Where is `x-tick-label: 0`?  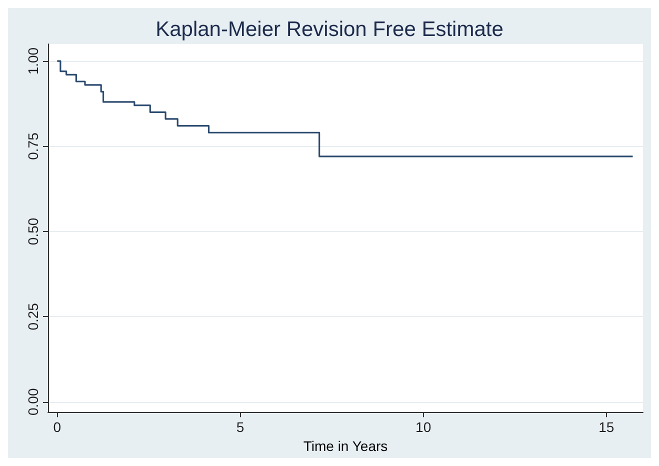 x-tick-label: 0 is located at coordinates (57, 427).